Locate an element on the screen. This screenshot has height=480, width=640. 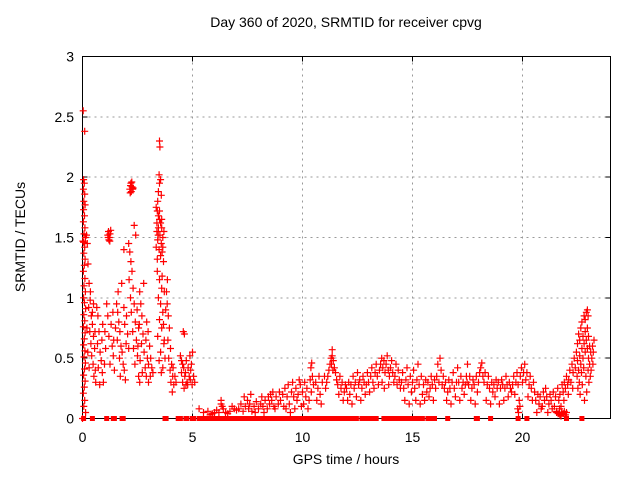
y-tick-label: 1 is located at coordinates (70, 298).